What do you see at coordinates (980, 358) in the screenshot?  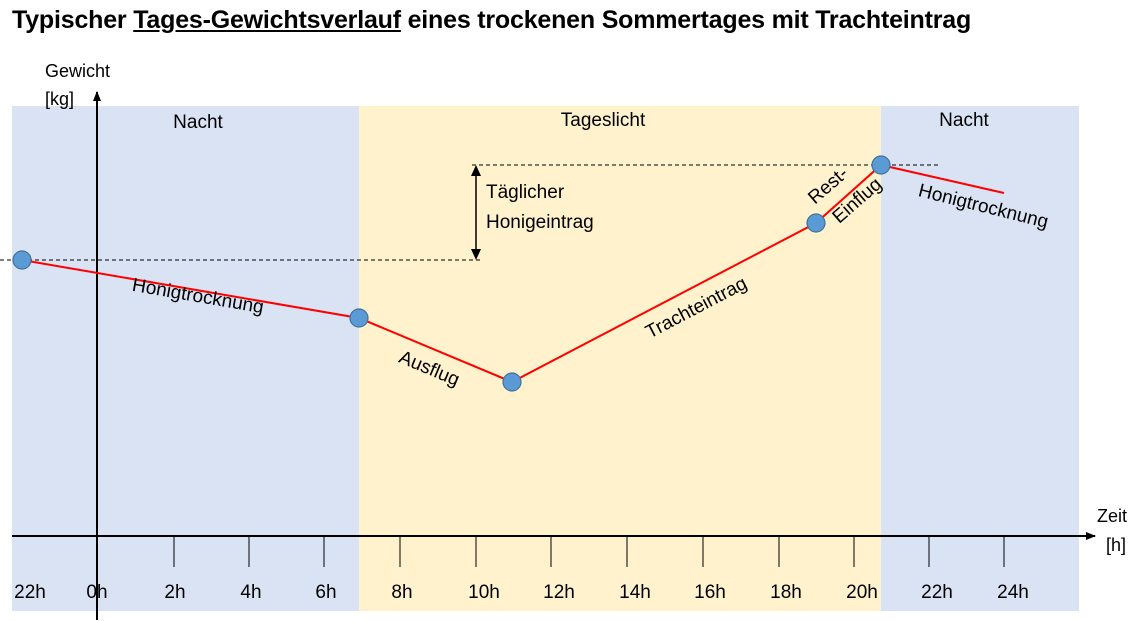 I see `region-night-right` at bounding box center [980, 358].